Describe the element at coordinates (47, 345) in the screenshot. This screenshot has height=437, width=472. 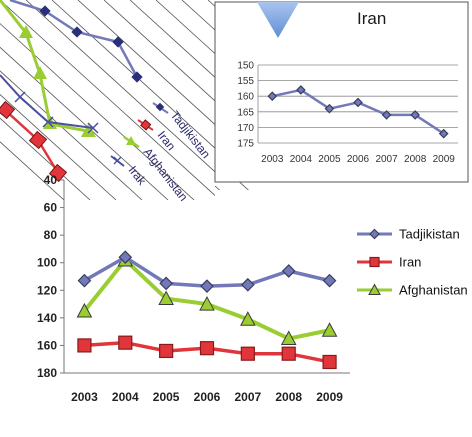
I see `main-y-tick-label: 160` at that location.